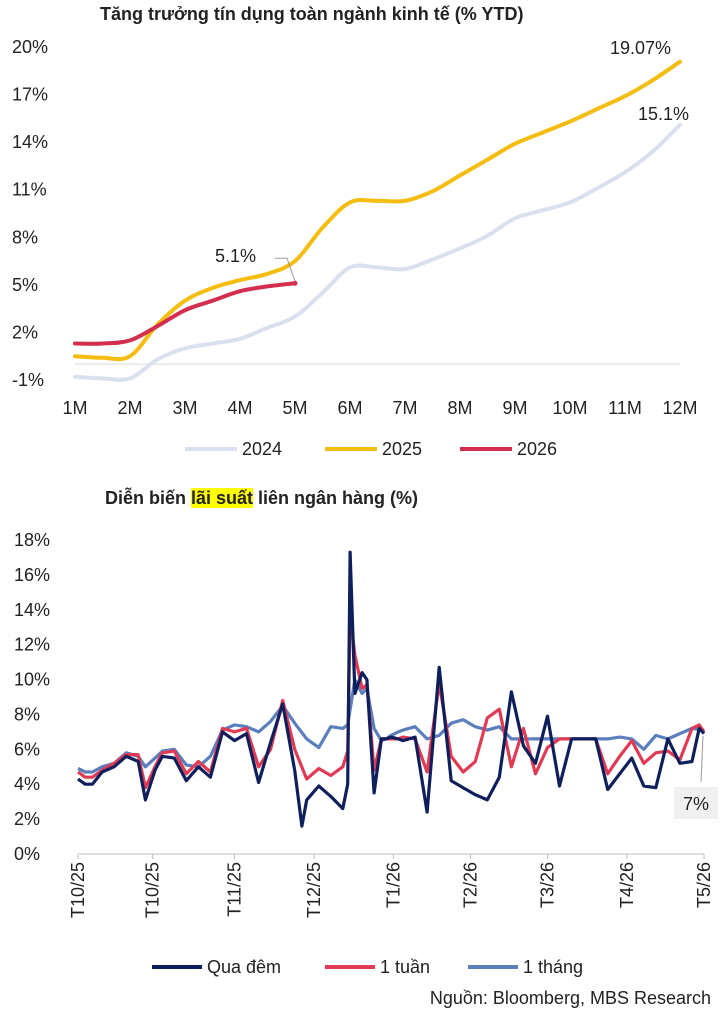 The height and width of the screenshot is (1020, 725). I want to click on annotation-2025: 19.07%, so click(640, 48).